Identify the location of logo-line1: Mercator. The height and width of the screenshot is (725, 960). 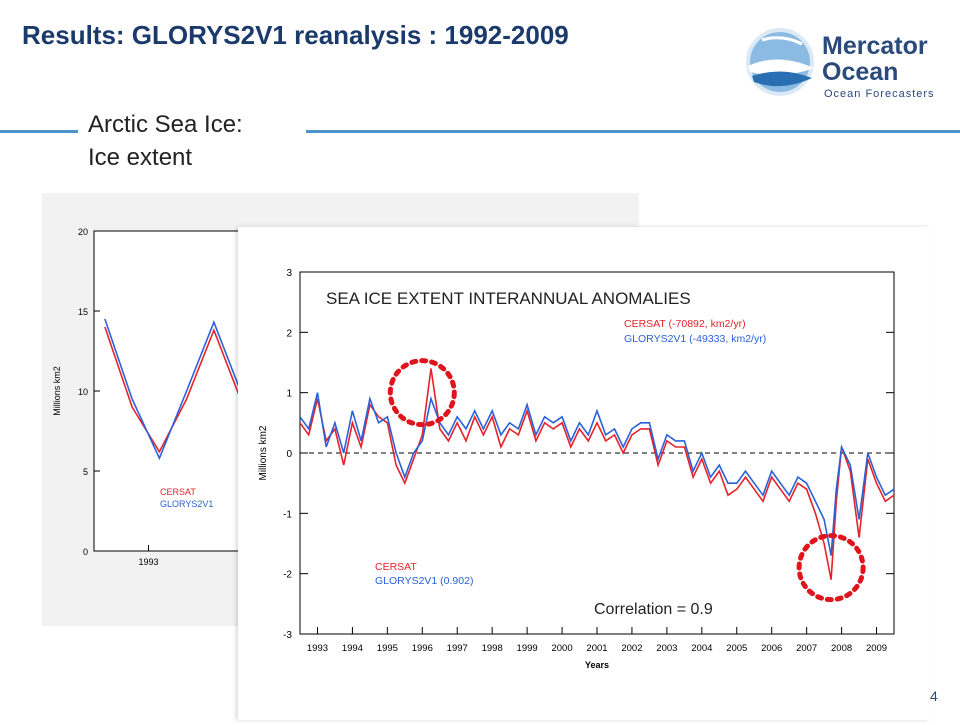
(875, 46).